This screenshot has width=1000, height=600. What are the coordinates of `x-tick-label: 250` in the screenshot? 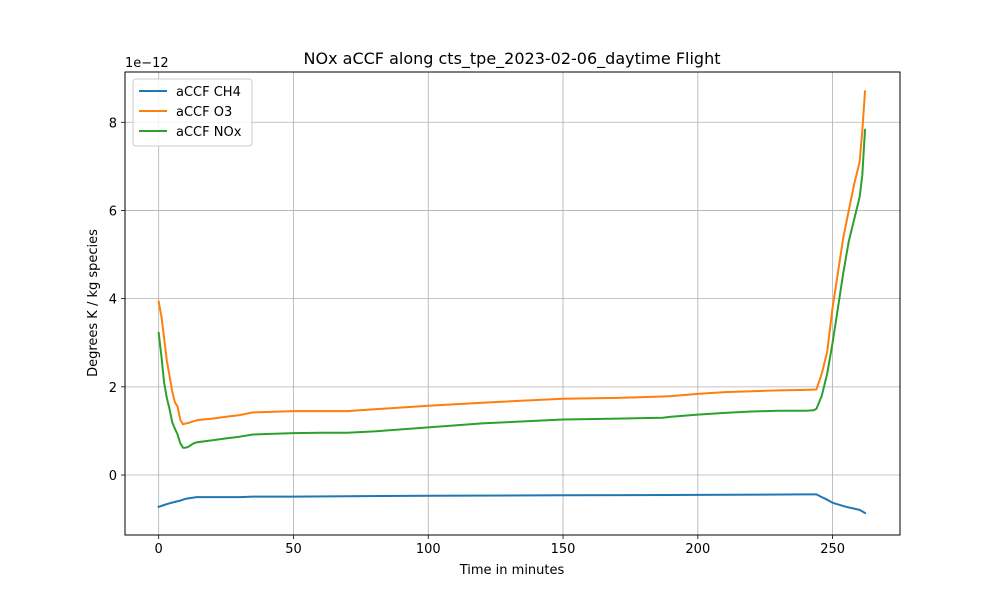 It's located at (832, 549).